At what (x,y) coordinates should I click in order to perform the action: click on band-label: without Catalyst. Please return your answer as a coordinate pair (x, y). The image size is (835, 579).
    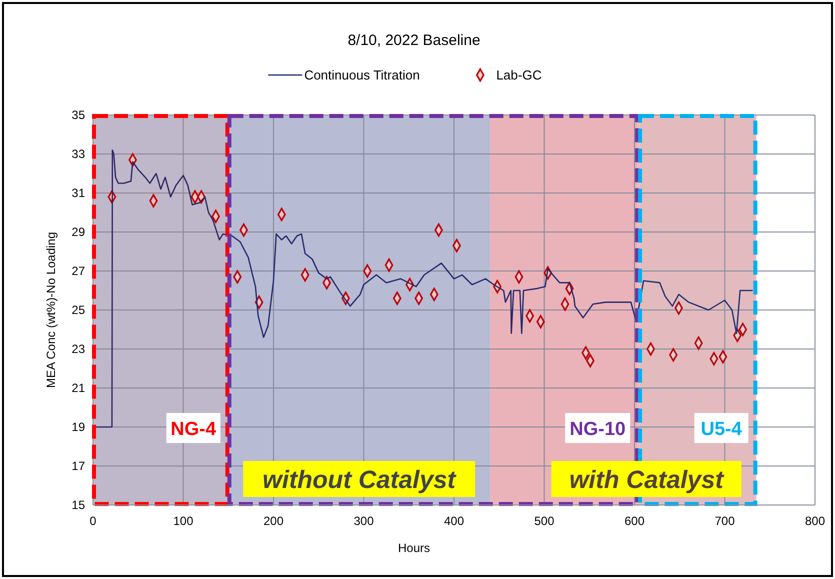
    Looking at the image, I should click on (360, 480).